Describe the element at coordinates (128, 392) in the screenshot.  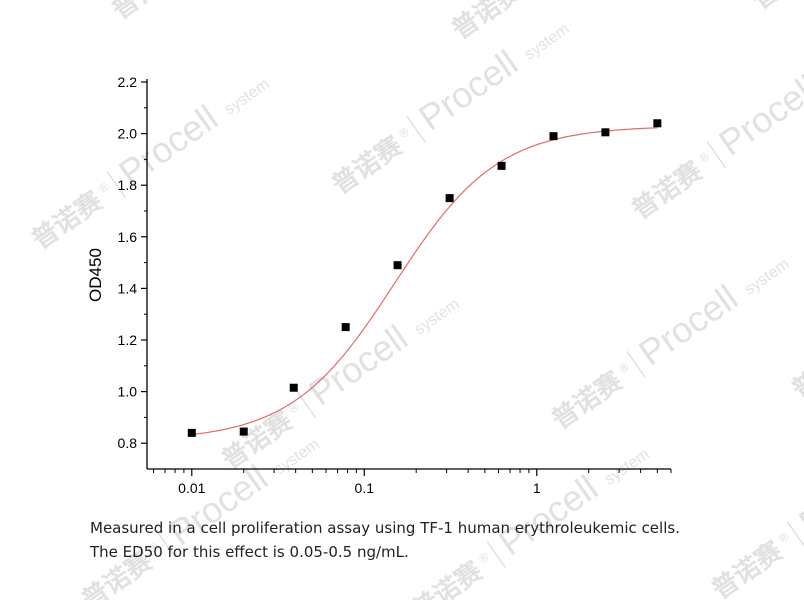
I see `y-tick-label: 1.0` at that location.